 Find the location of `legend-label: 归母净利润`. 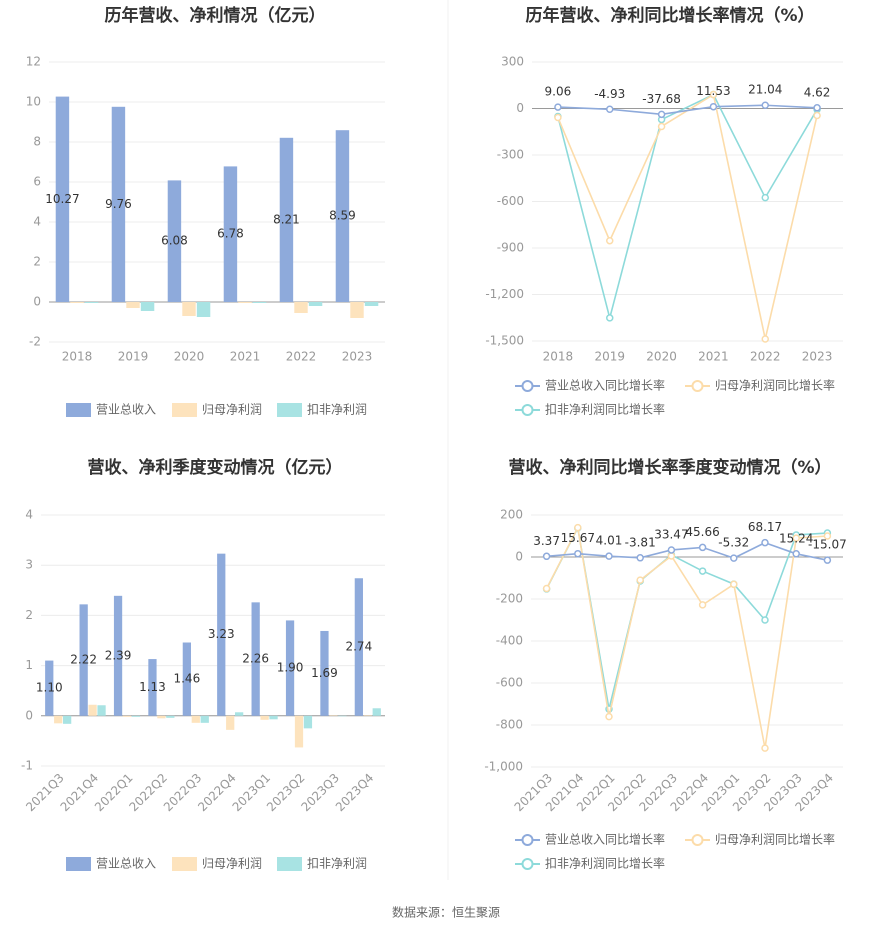

legend-label: 归母净利润 is located at coordinates (232, 410).